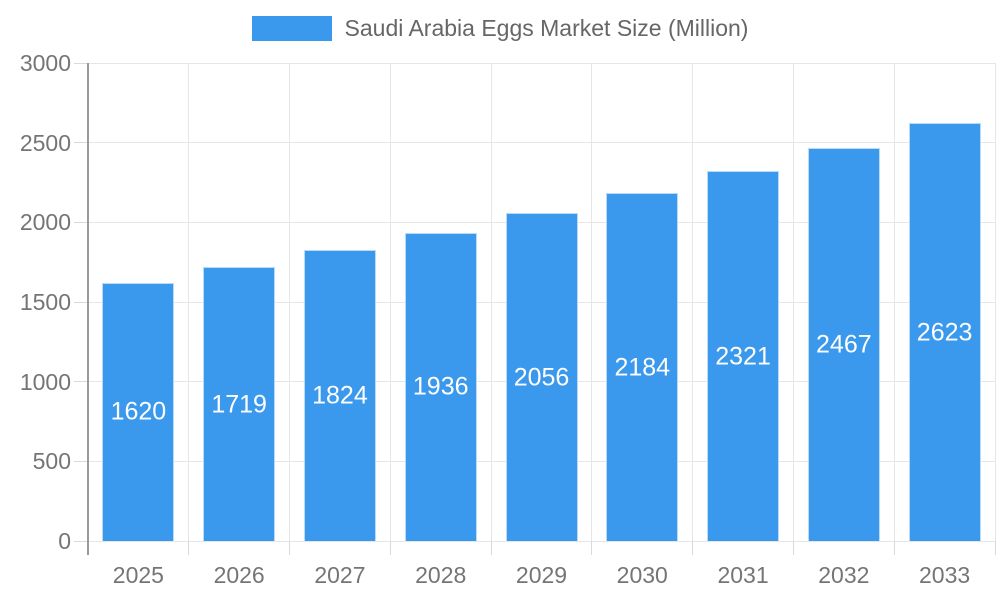 The width and height of the screenshot is (1000, 600). I want to click on bar-value-label: 1936, so click(440, 386).